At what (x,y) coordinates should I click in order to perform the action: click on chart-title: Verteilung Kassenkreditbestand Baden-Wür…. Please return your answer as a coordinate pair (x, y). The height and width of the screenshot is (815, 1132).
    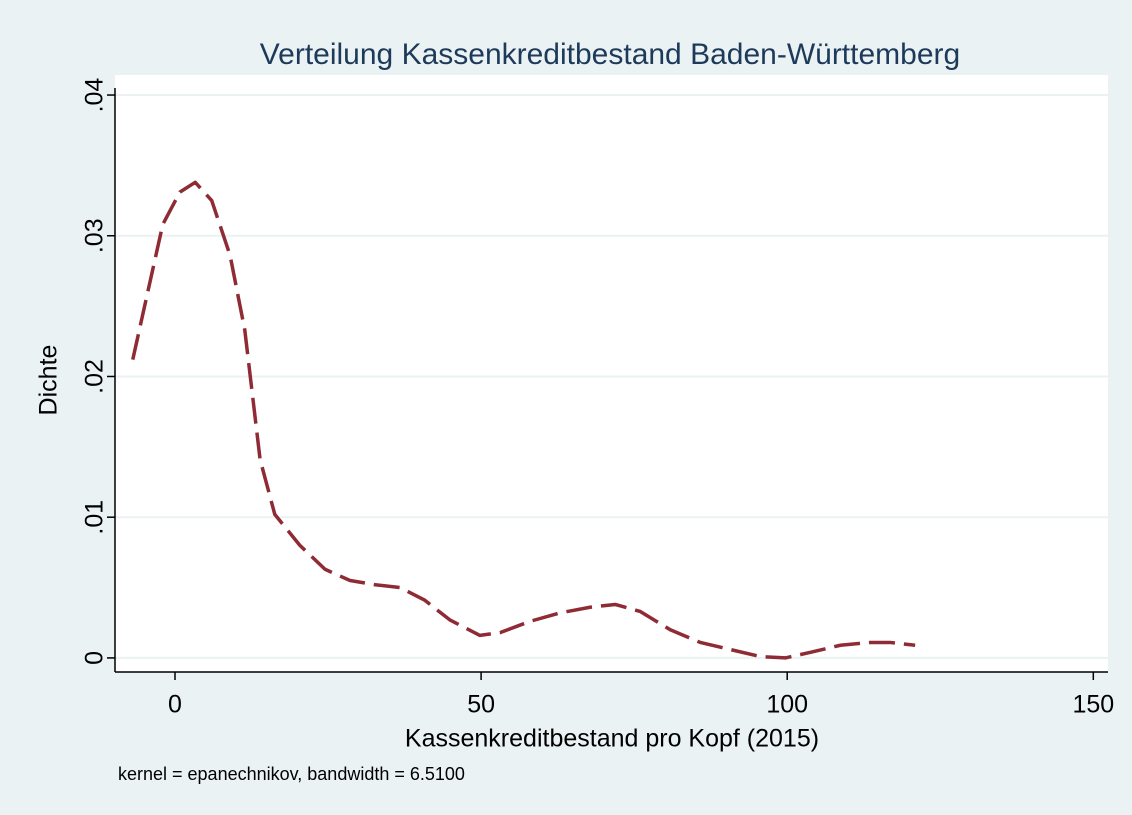
    Looking at the image, I should click on (610, 54).